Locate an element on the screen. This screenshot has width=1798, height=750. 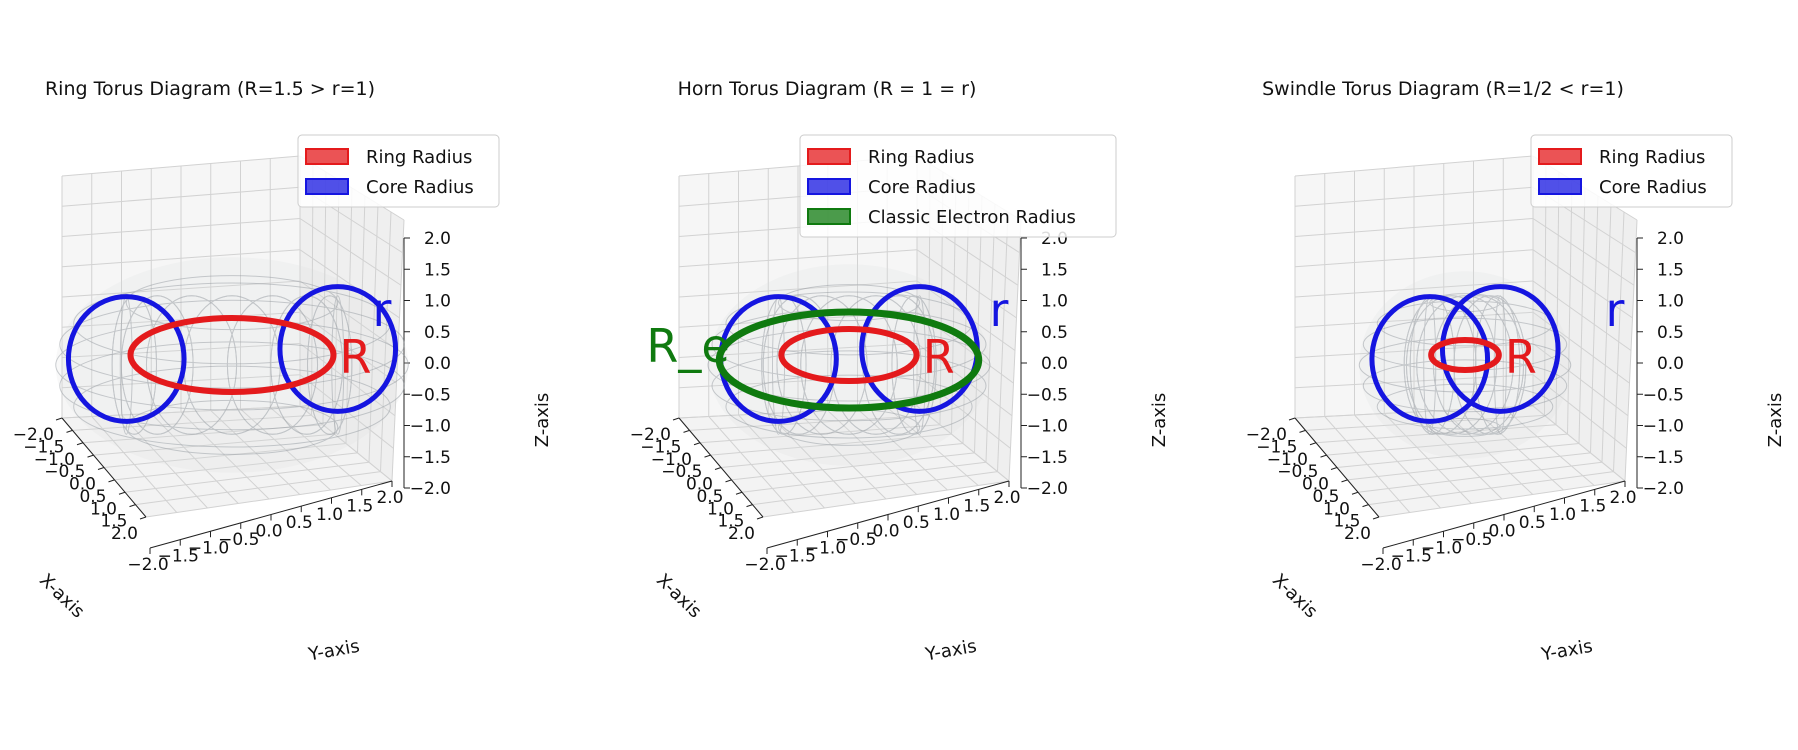
y-tick-label: 1.5 is located at coordinates (359, 506).